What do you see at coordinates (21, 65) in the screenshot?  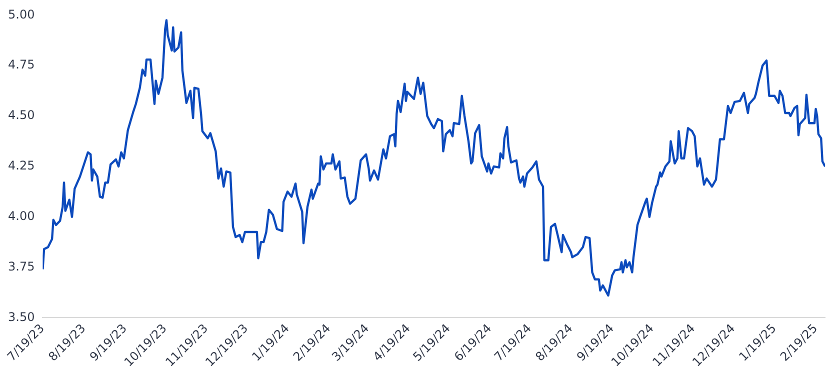 I see `y-tick-label: 4.75` at bounding box center [21, 65].